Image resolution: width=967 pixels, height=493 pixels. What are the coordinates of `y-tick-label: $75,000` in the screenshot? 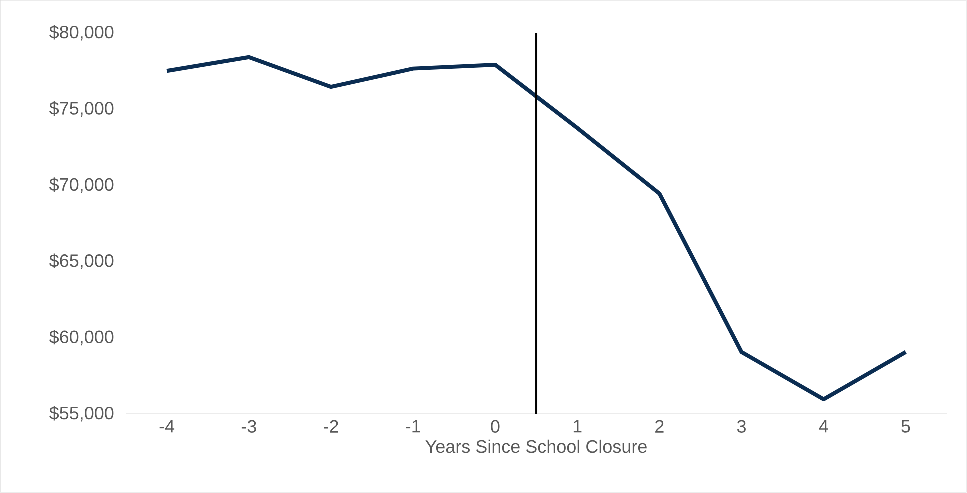 It's located at (82, 109).